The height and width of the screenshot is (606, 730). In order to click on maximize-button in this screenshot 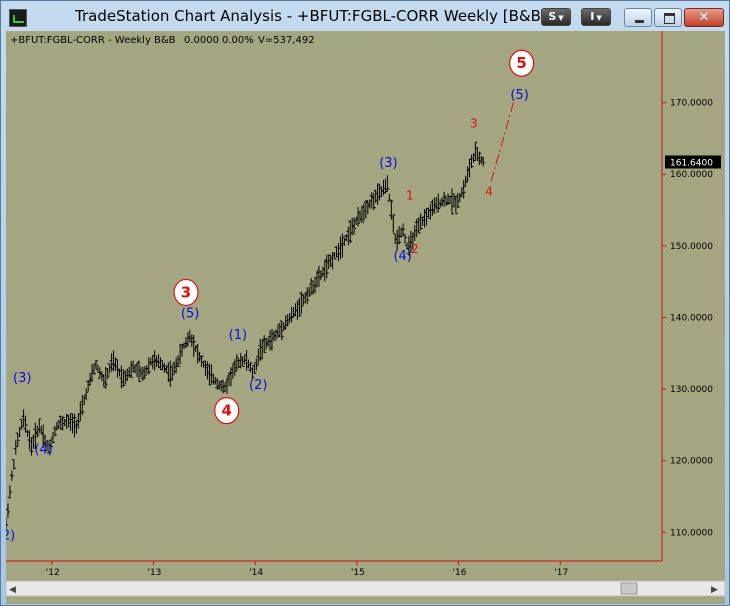, I will do `click(668, 17)`.